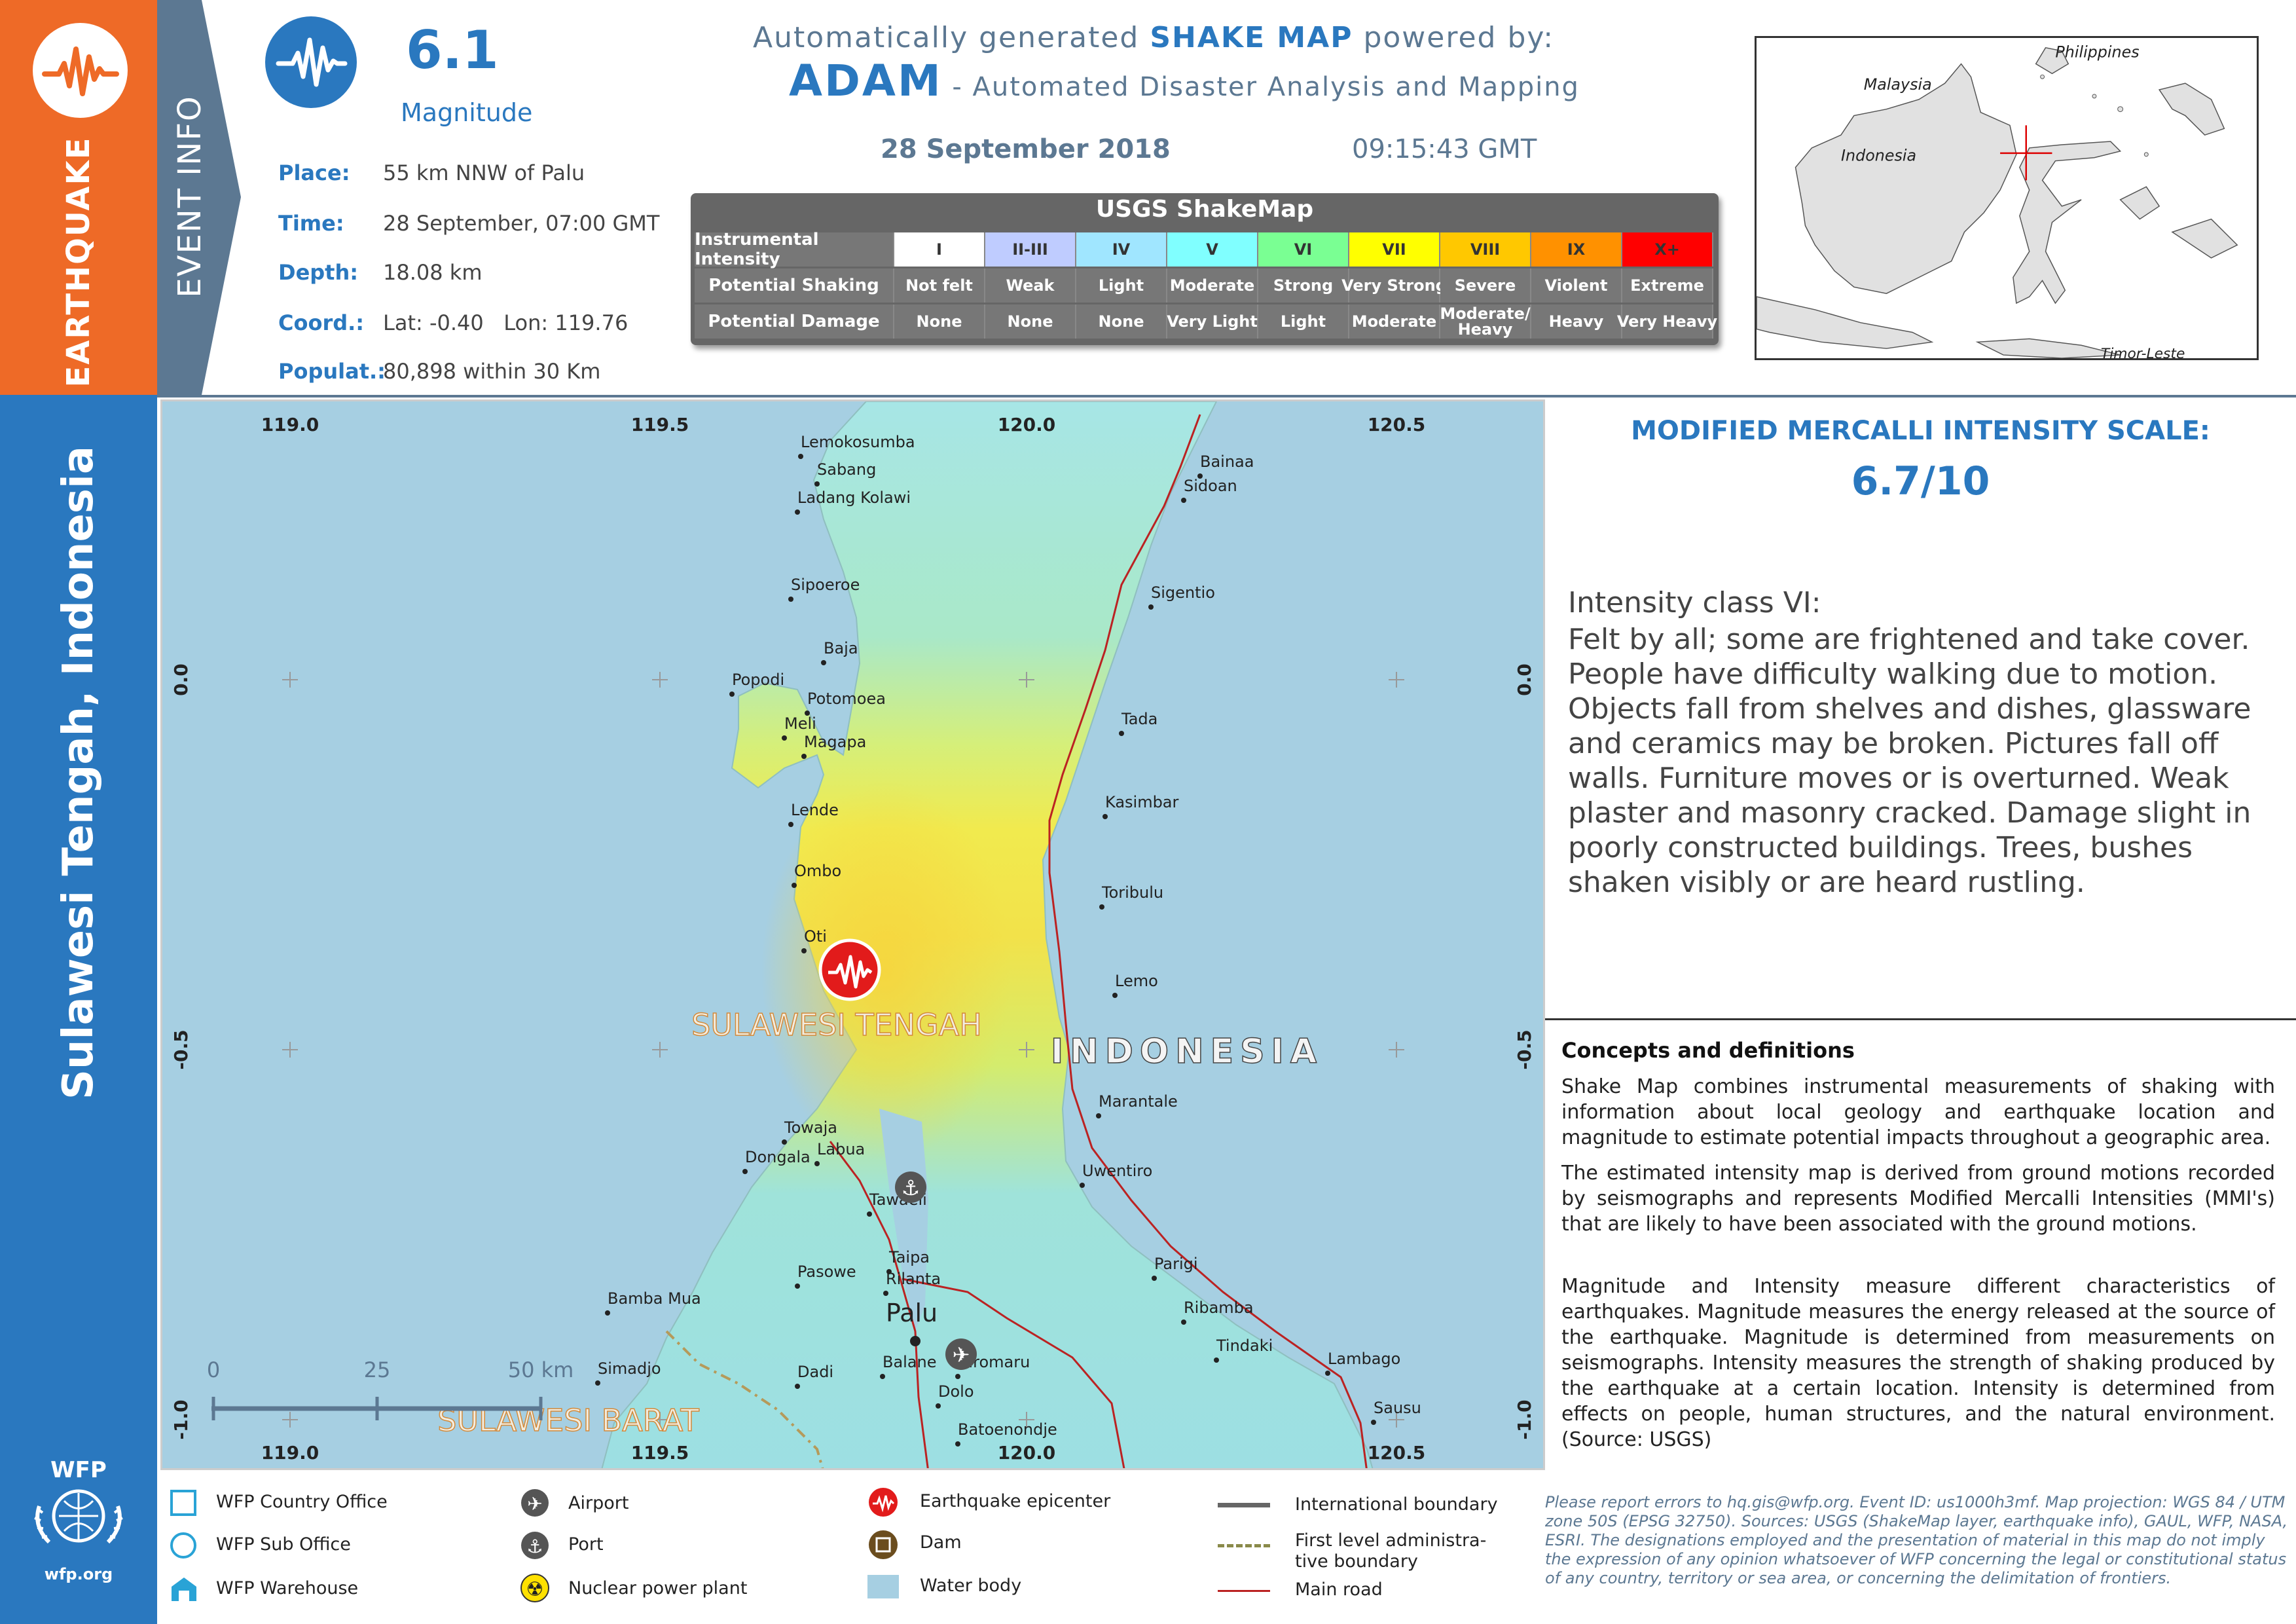 This screenshot has width=2296, height=1624. What do you see at coordinates (835, 742) in the screenshot?
I see `place-label: Magapa` at bounding box center [835, 742].